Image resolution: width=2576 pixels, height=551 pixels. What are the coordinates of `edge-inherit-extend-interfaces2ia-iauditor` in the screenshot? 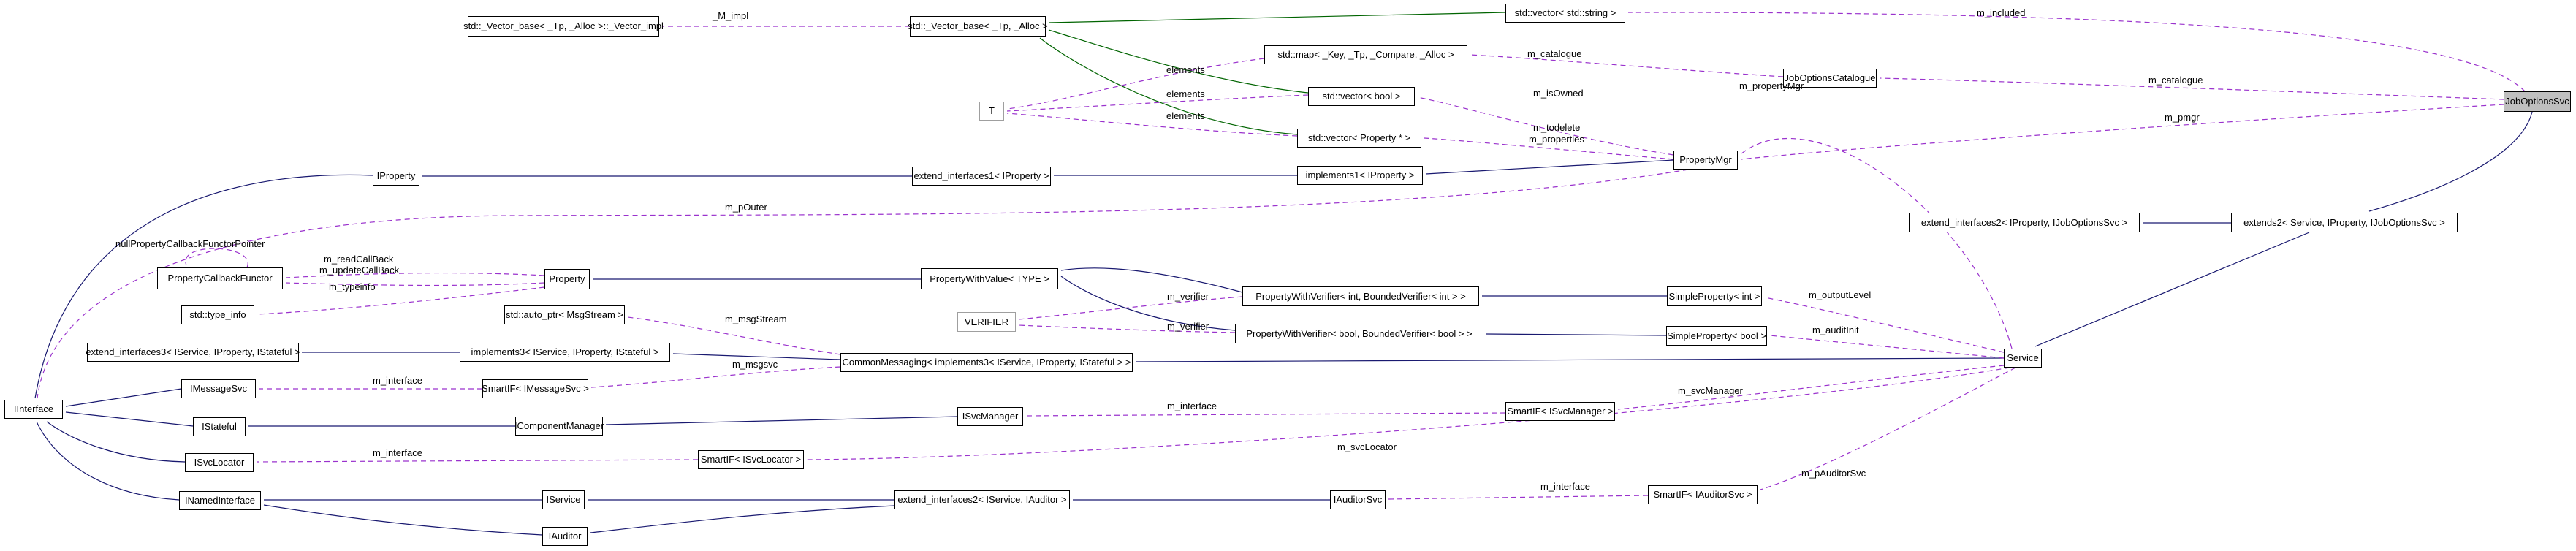 It's located at (742, 519).